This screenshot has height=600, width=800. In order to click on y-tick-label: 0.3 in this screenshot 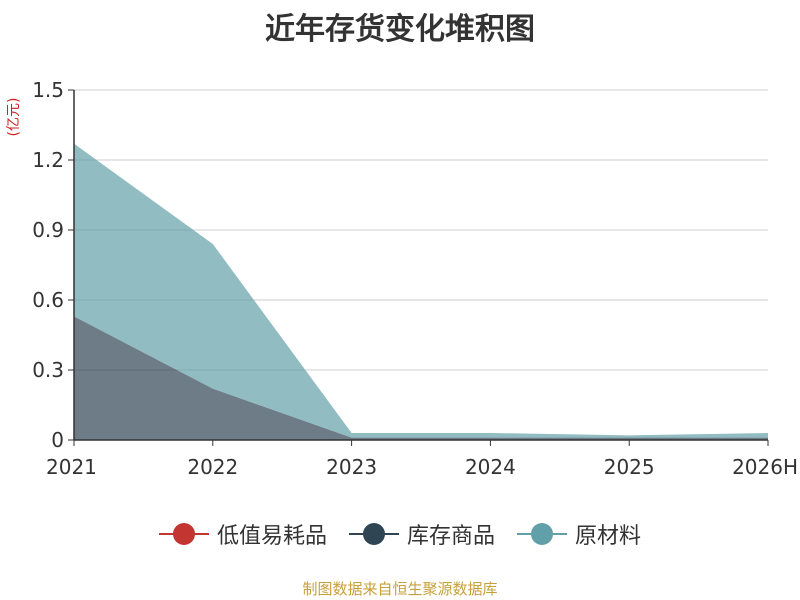, I will do `click(48, 370)`.